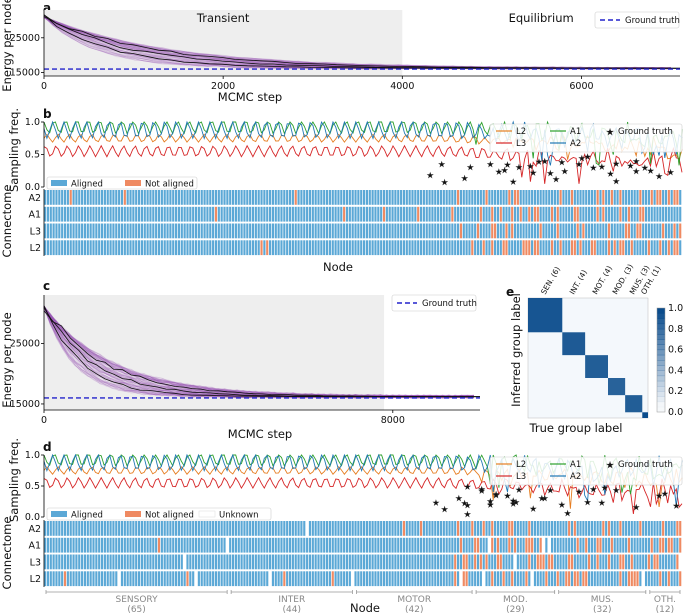 The image size is (685, 615). What do you see at coordinates (444, 509) in the screenshot?
I see `d-ground-truth-star: ★` at bounding box center [444, 509].